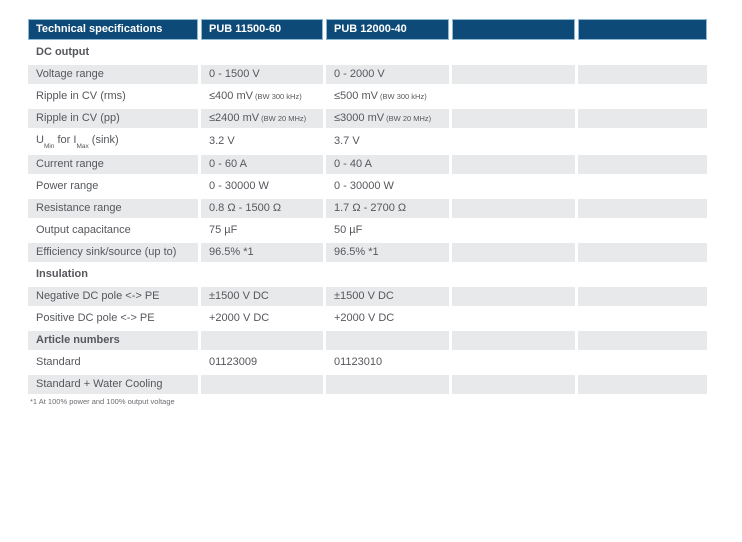 The height and width of the screenshot is (542, 742). I want to click on spec-row: Output capacitance 75 µF 50 µF, so click(367, 231).